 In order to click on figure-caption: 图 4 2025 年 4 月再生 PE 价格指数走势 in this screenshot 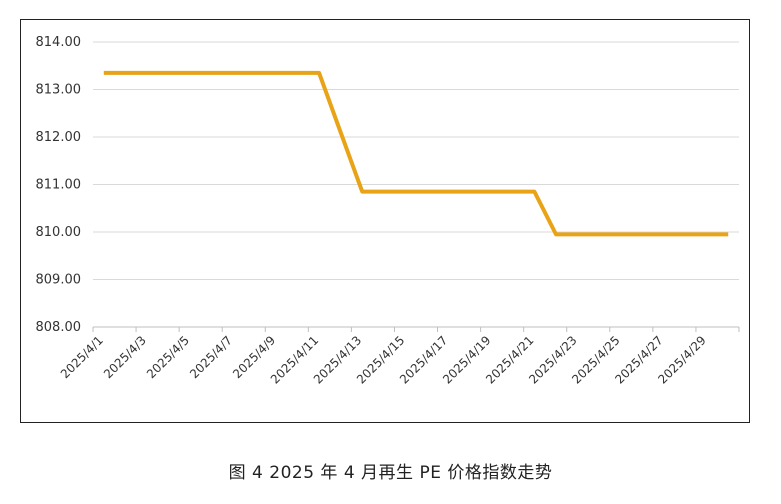, I will do `click(390, 473)`.